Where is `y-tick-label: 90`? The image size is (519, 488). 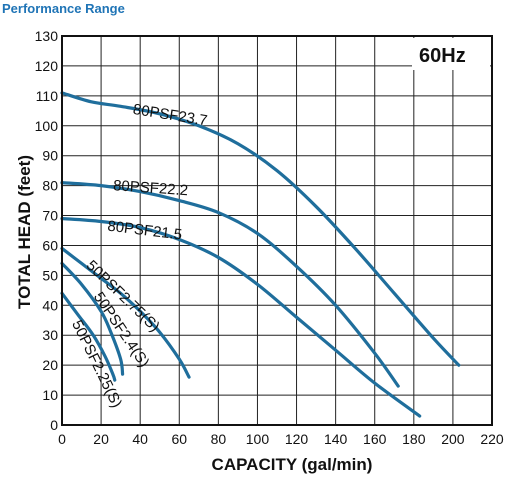
y-tick-label: 90 is located at coordinates (50, 156).